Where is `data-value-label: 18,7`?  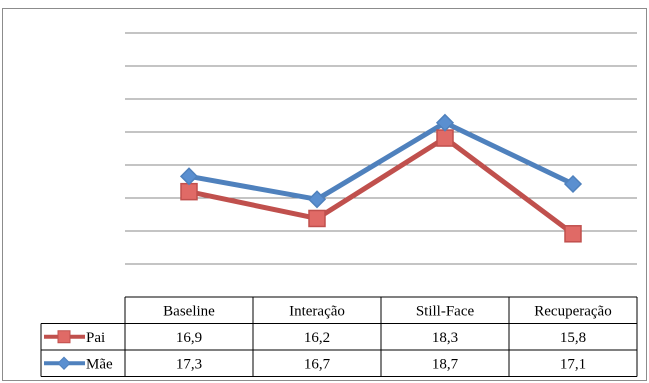 data-value-label: 18,7 is located at coordinates (445, 364).